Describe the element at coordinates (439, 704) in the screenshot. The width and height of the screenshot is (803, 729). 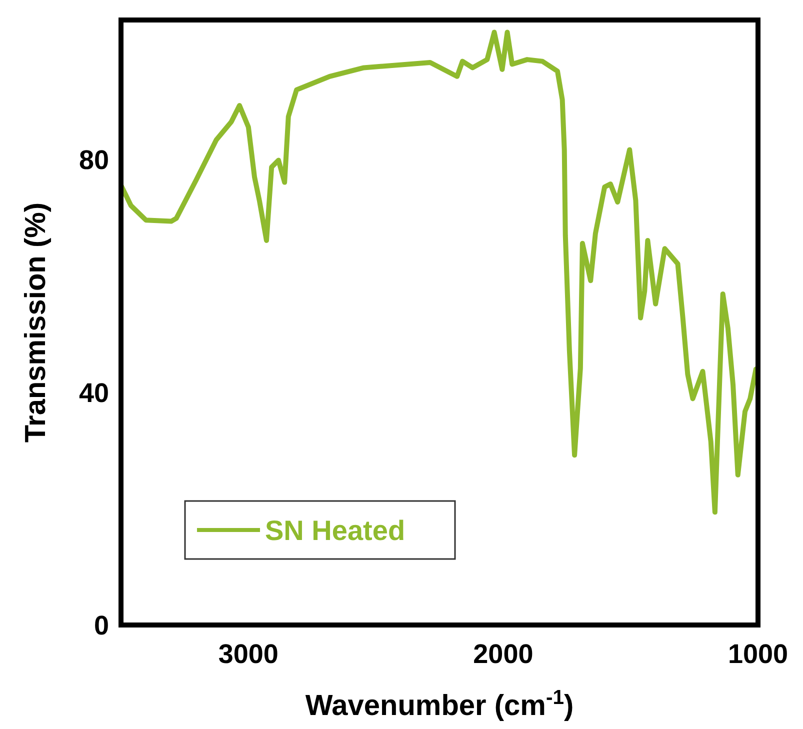
I see `x-axis-title: Wavenumber (cm$^{-1}$)` at that location.